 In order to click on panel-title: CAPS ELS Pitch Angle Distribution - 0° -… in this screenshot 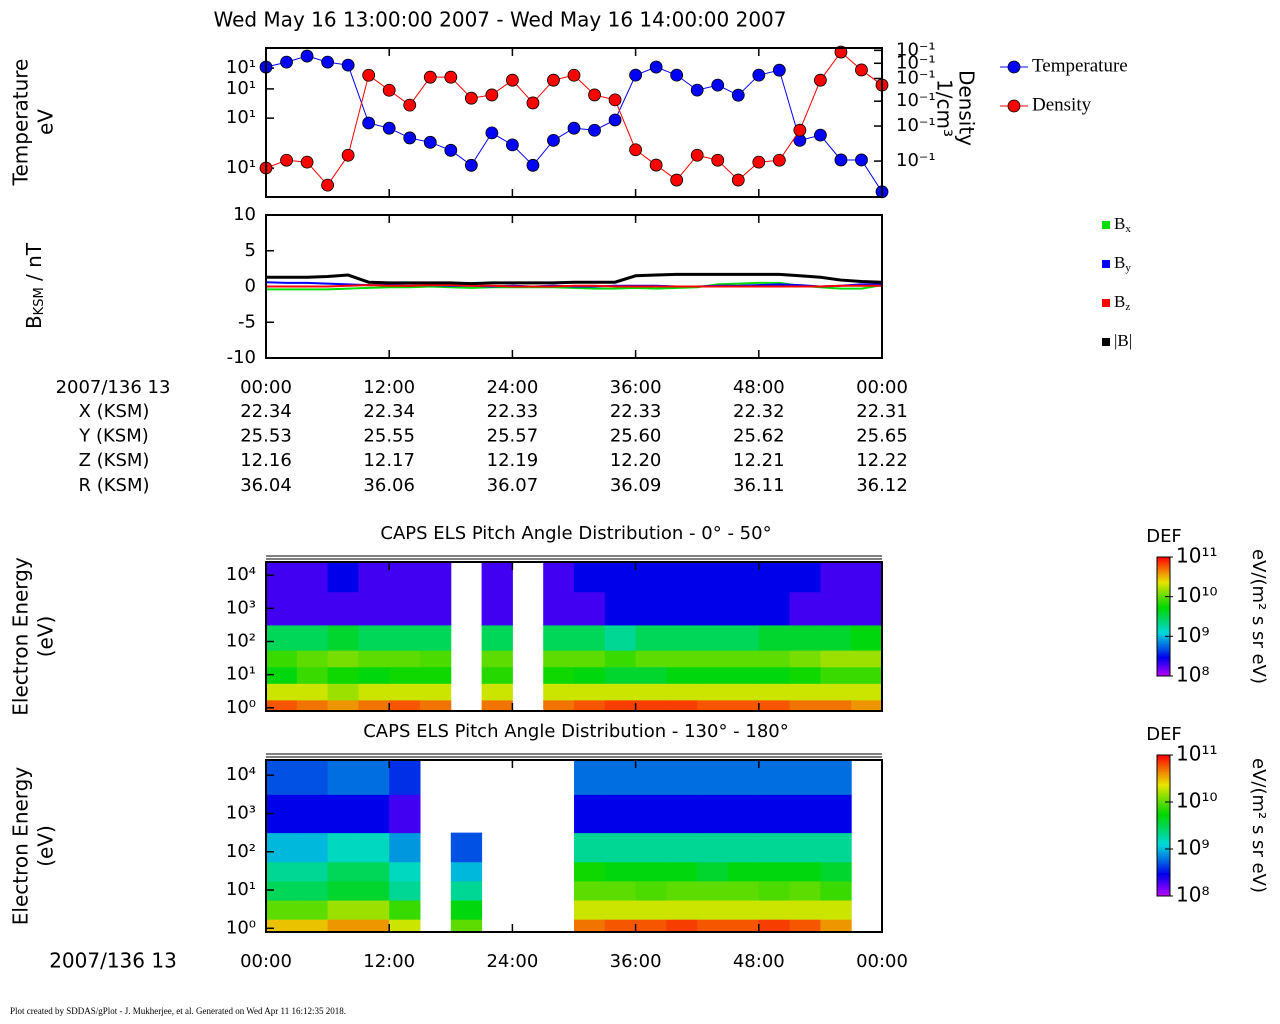, I will do `click(575, 533)`.